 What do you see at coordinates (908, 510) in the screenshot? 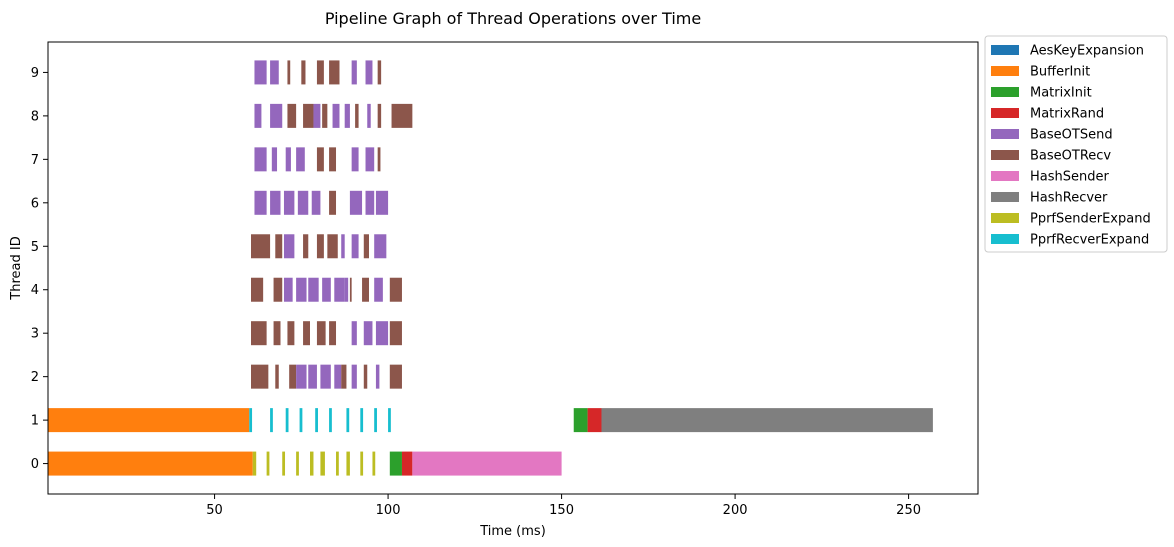
I see `x-tick-label: 250` at bounding box center [908, 510].